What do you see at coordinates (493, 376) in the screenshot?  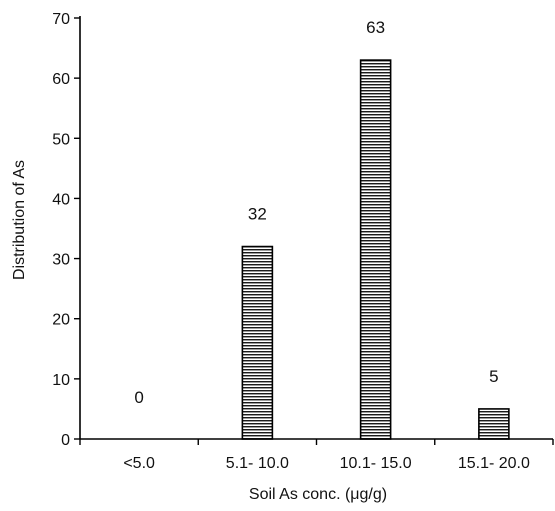 I see `bar-value-label: 5` at bounding box center [493, 376].